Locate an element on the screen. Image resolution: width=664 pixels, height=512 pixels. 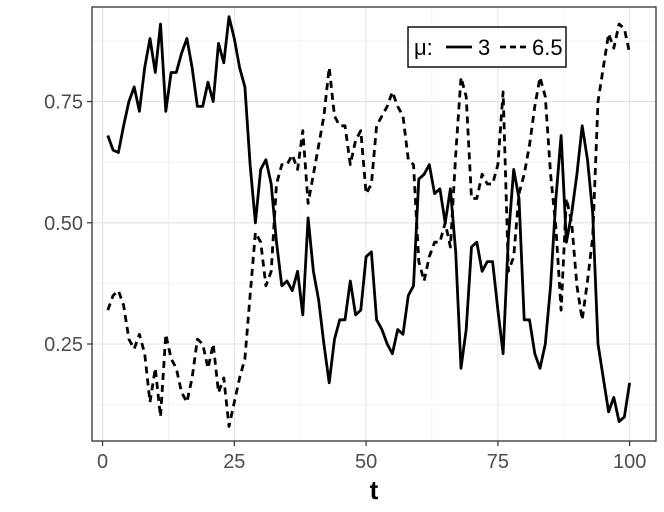
x-tick-label: 75 is located at coordinates (498, 462).